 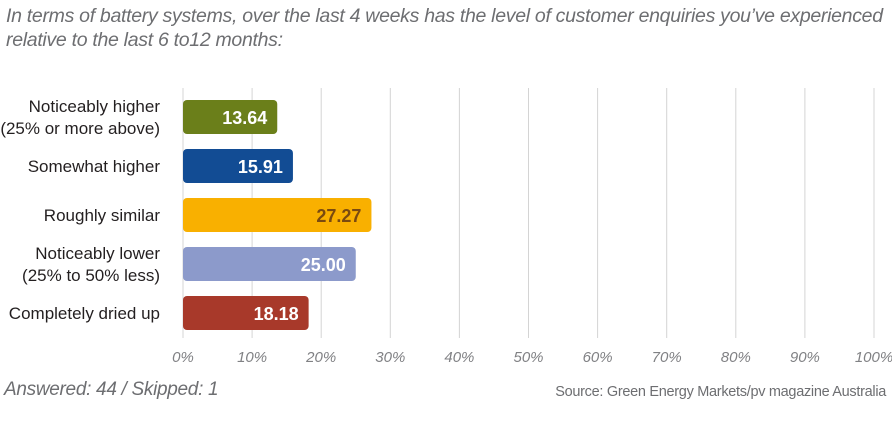 I want to click on category-label: Noticeably lower, so click(x=97, y=253).